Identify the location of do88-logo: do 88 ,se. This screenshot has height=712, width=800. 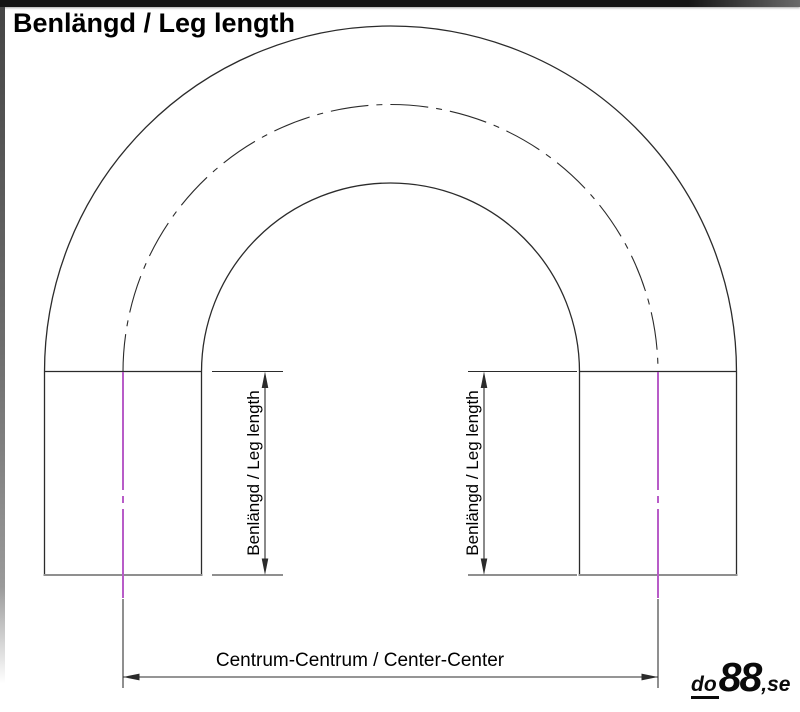
(741, 677).